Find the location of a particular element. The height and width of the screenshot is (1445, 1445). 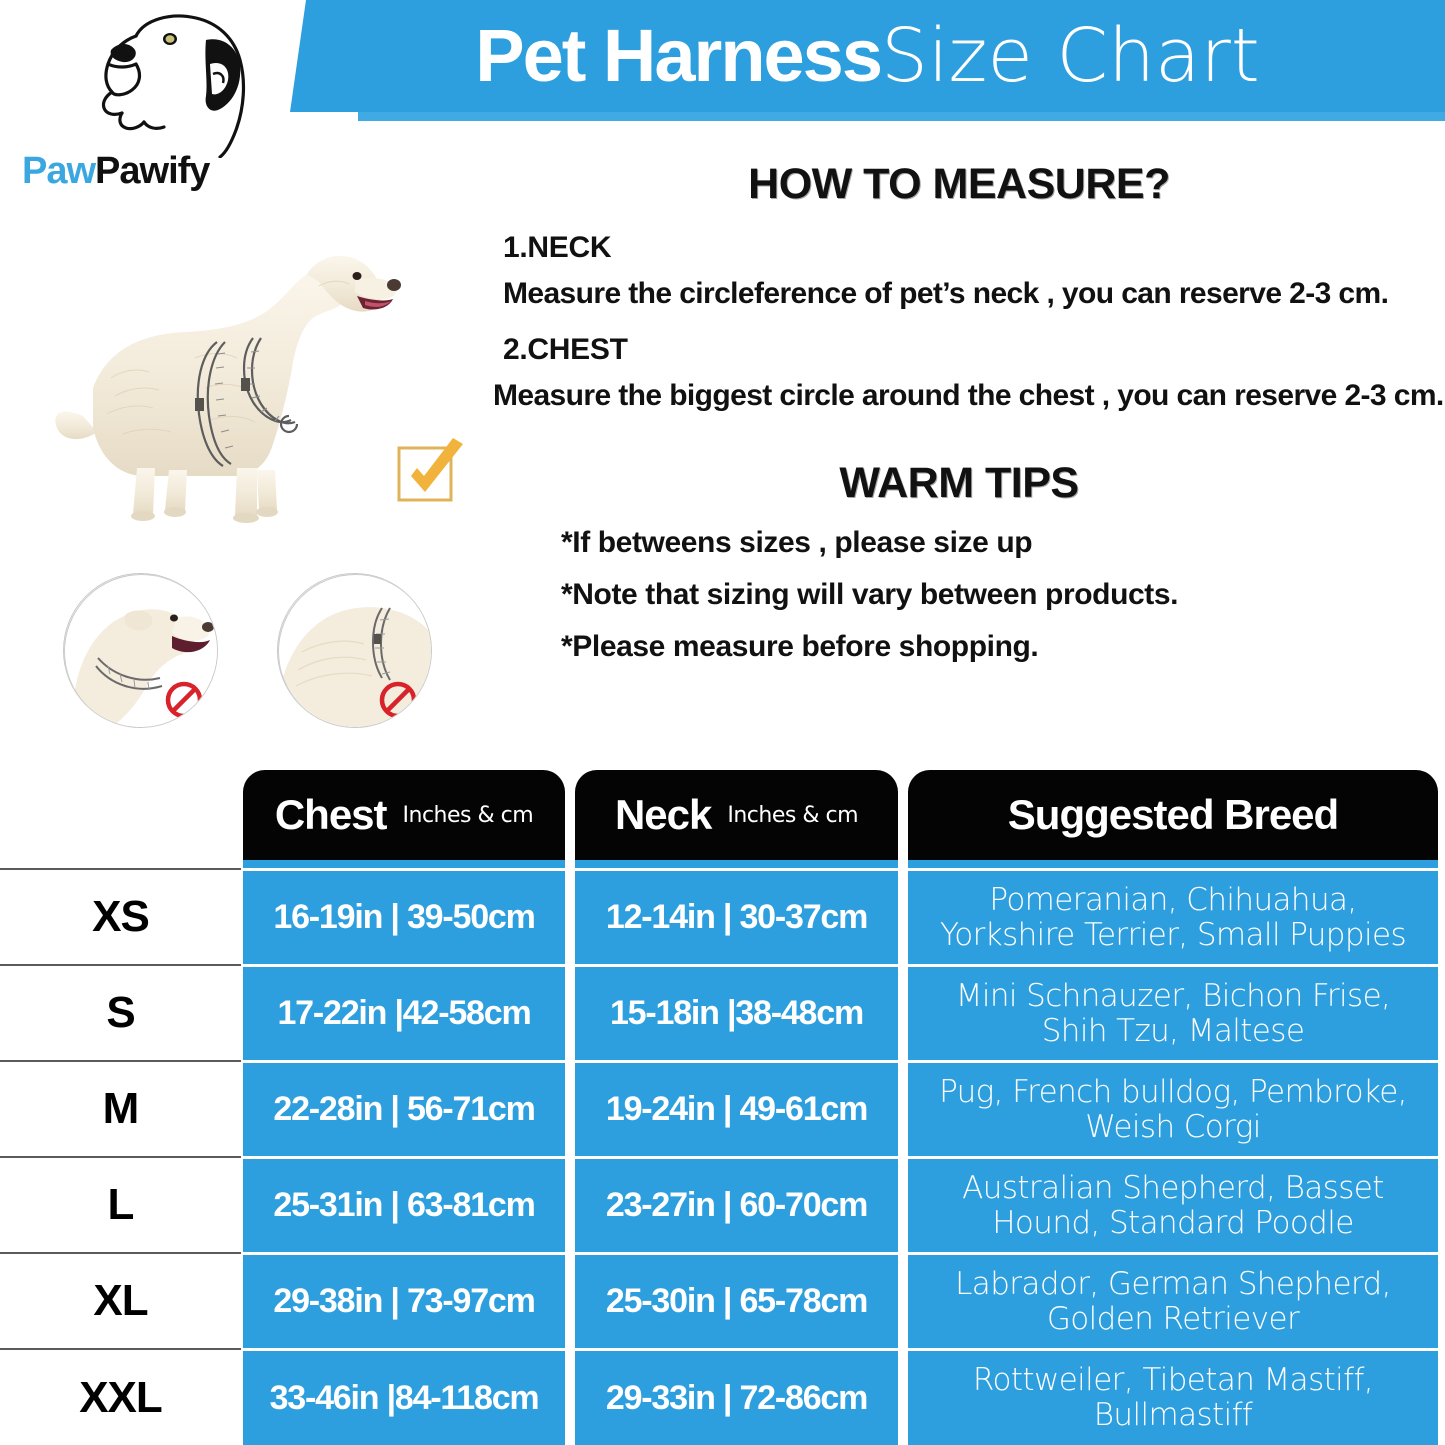

row-size-label: S is located at coordinates (120, 1012).